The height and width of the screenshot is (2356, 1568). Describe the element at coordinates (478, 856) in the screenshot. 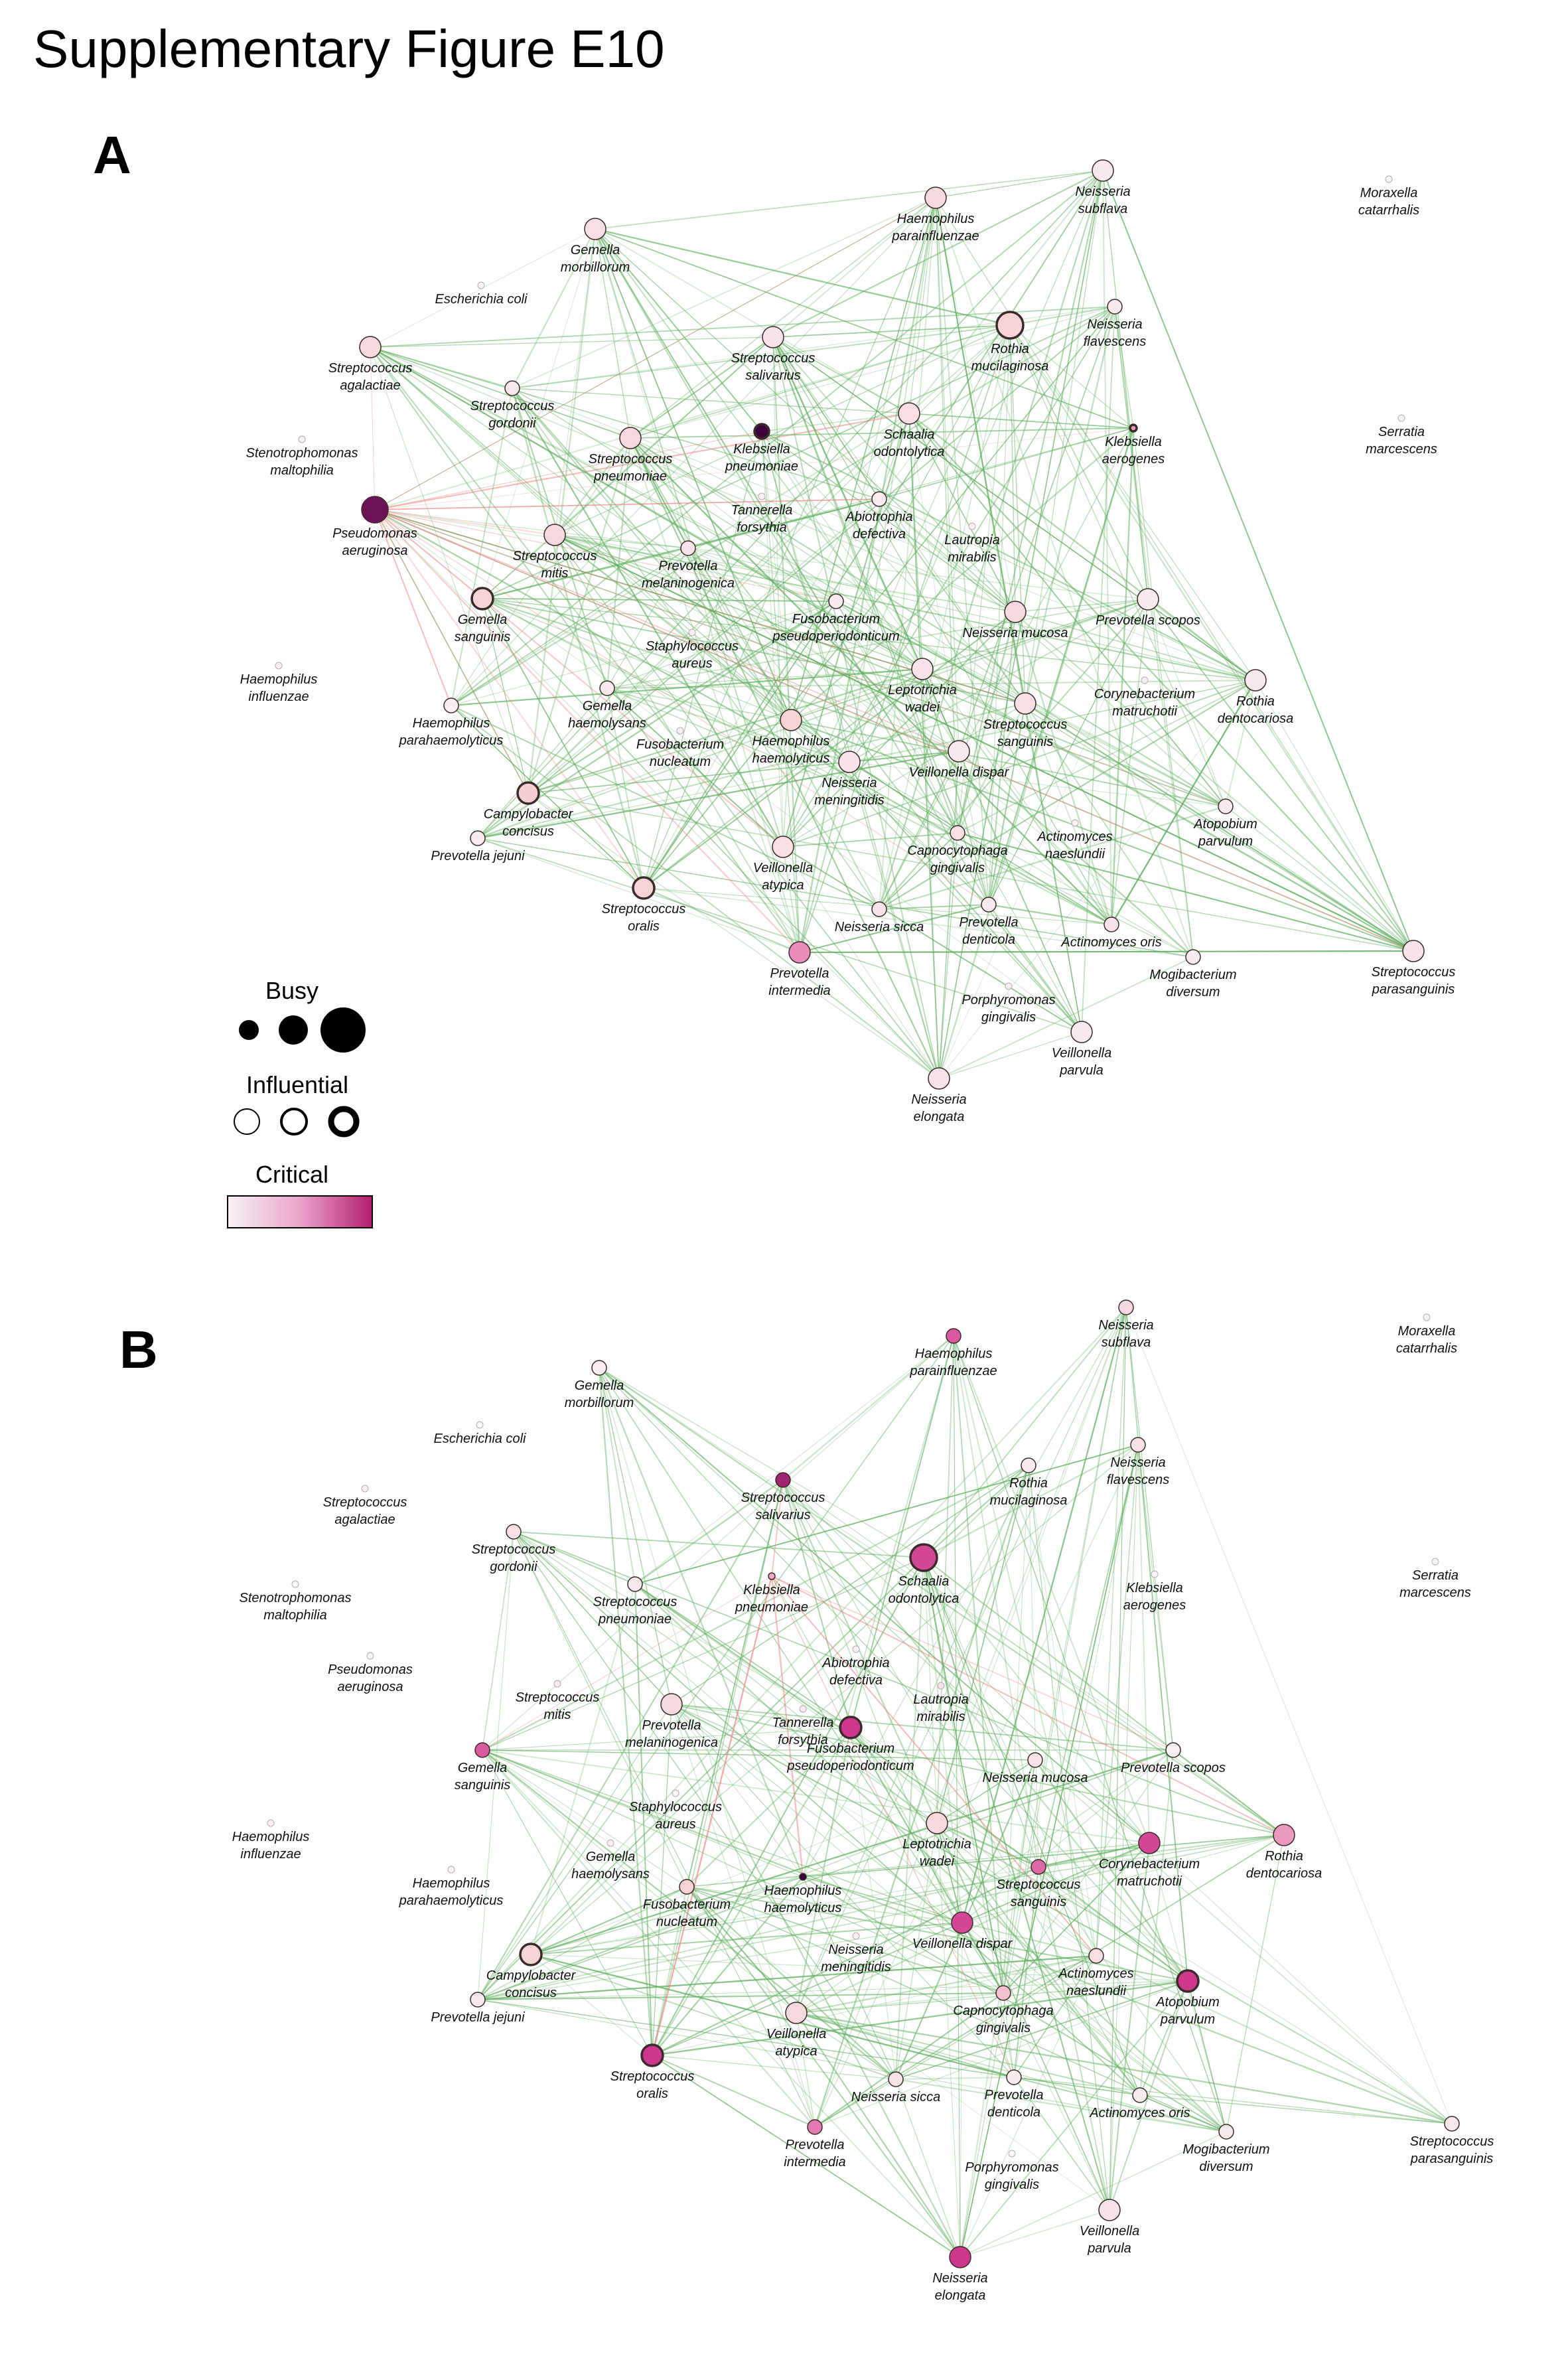

I see `node-label: Prevotella jejuni` at that location.